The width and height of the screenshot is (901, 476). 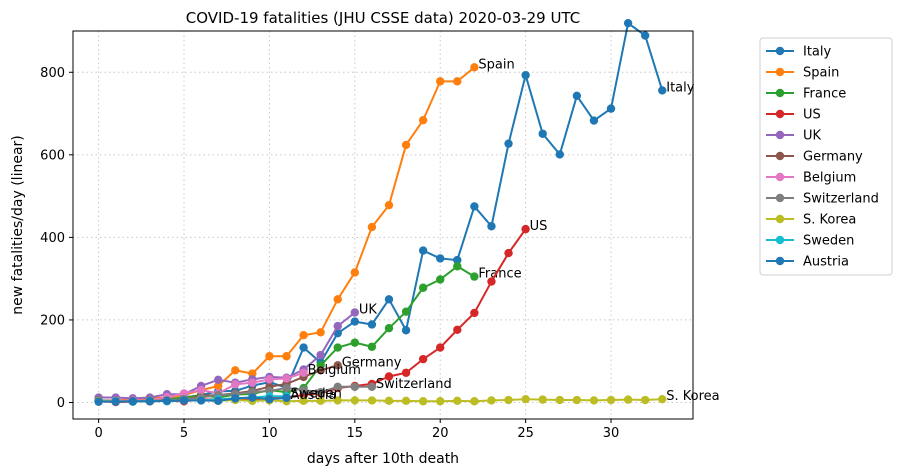 What do you see at coordinates (525, 433) in the screenshot?
I see `x-tick-label: 25` at bounding box center [525, 433].